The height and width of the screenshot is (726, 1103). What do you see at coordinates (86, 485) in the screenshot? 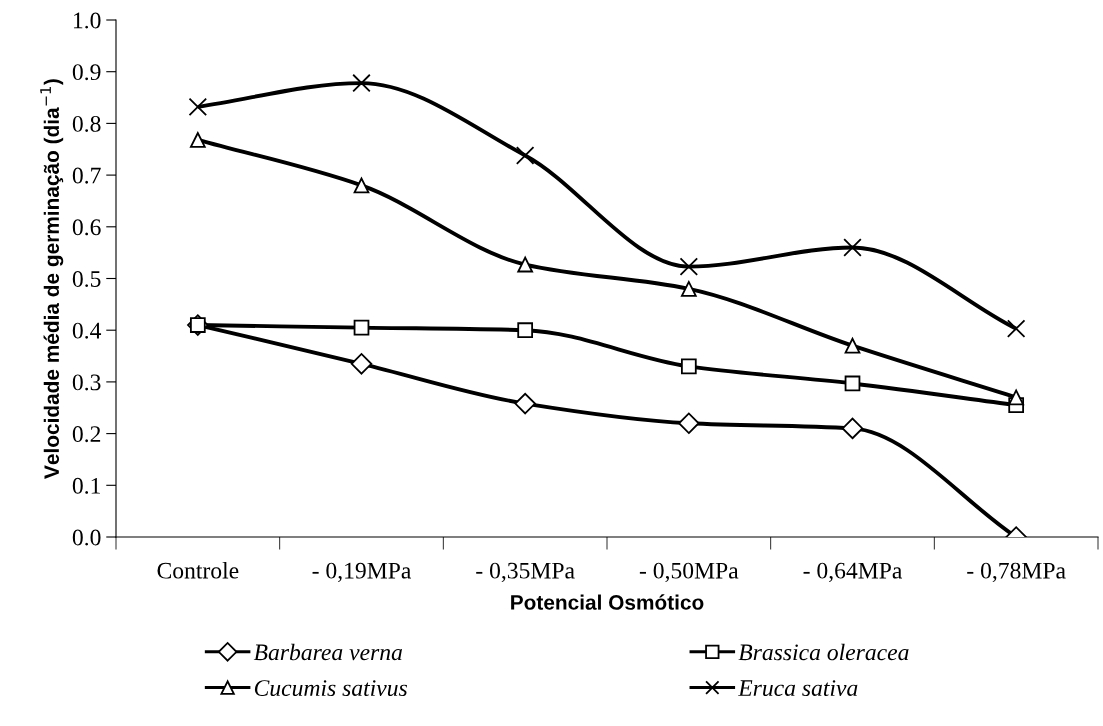
I see `y-tick-label: 0.1` at bounding box center [86, 485].